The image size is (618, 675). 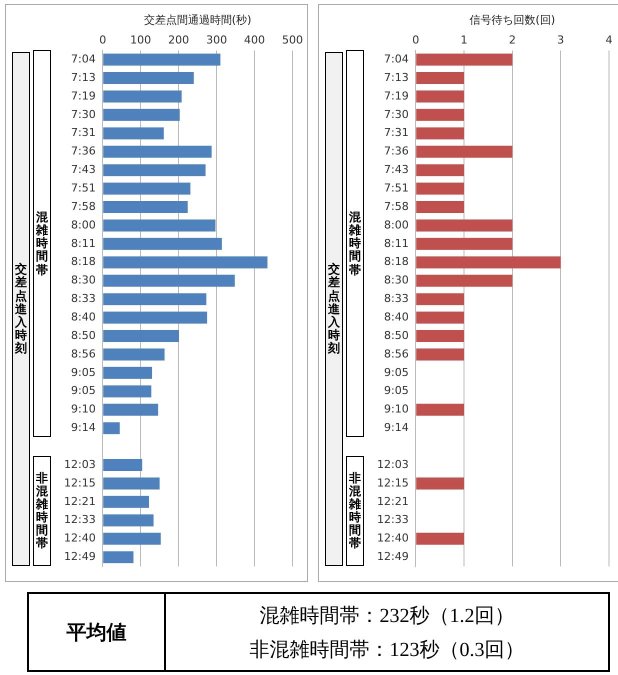 I want to click on text: 平均値, so click(x=97, y=632).